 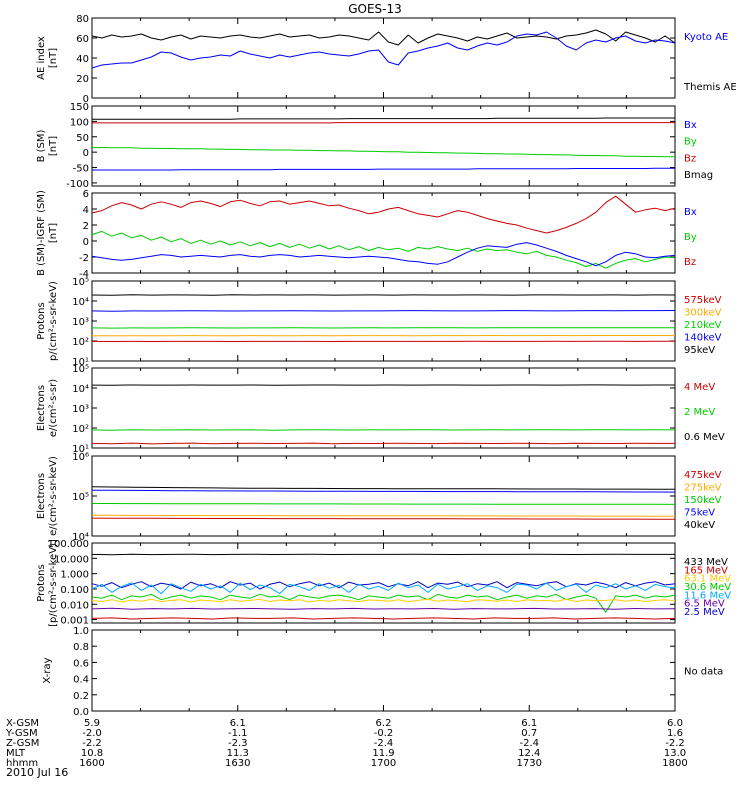 I want to click on y-axis-label: B (SM), so click(x=41, y=145).